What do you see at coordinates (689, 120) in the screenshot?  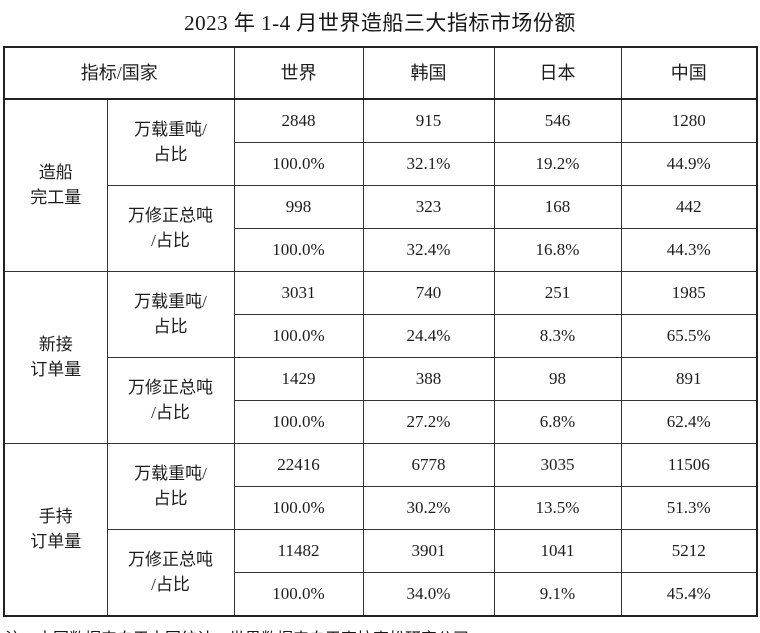 I see `value-cell: 1280` at bounding box center [689, 120].